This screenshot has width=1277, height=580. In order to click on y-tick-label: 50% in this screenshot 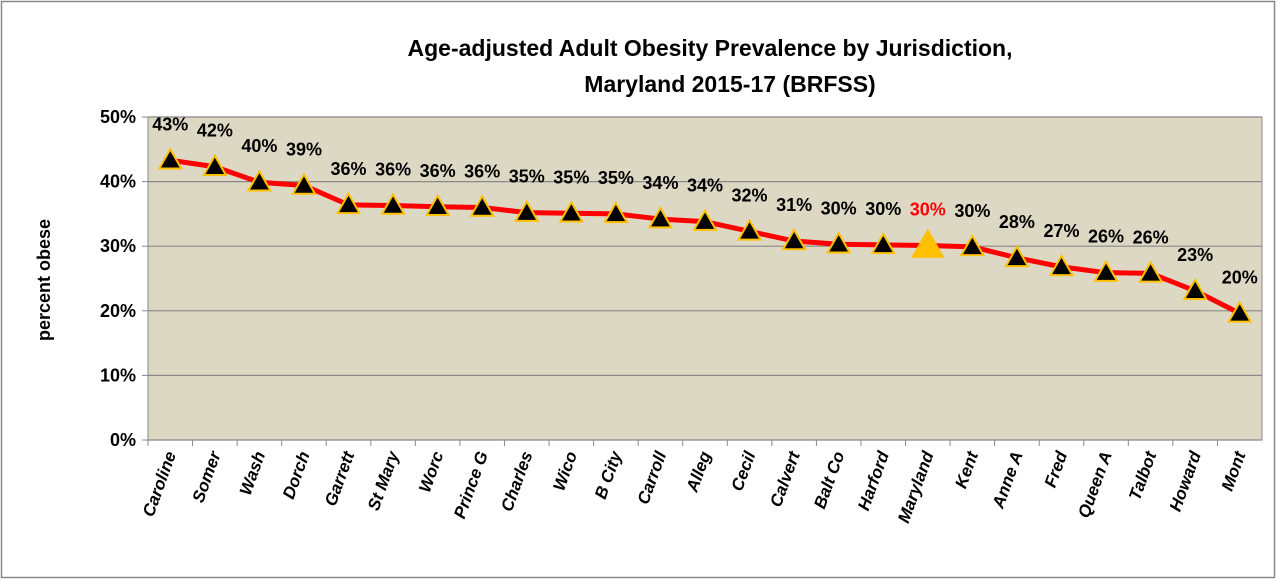, I will do `click(118, 117)`.